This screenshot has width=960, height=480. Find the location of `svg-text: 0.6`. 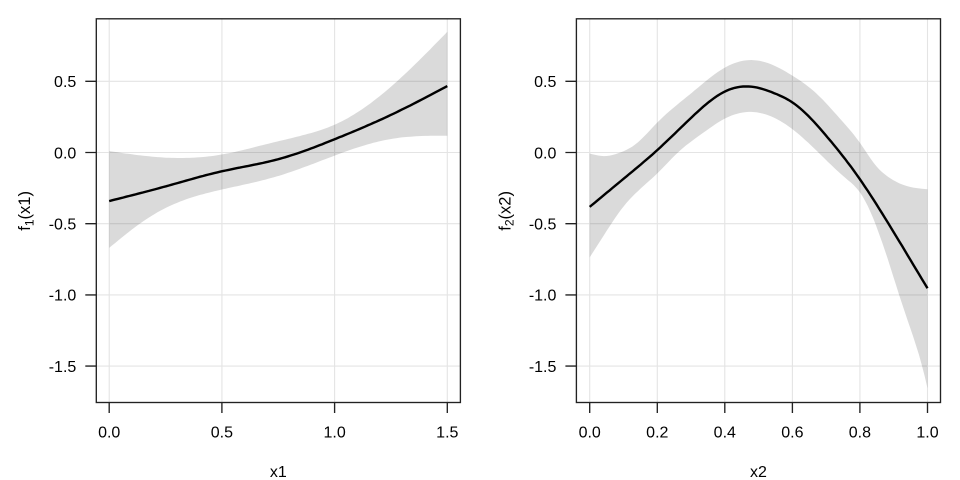

svg-text: 0.6 is located at coordinates (792, 433).